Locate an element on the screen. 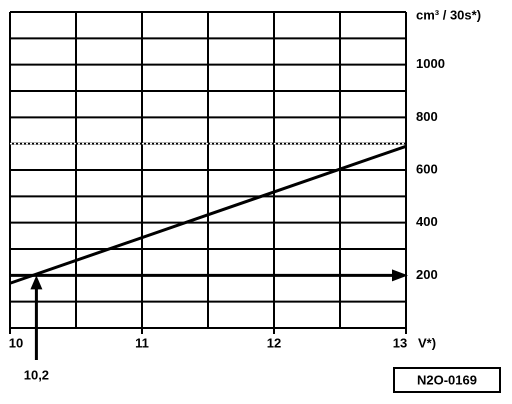 This screenshot has width=512, height=404. figure-id: N2O-0169 is located at coordinates (447, 379).